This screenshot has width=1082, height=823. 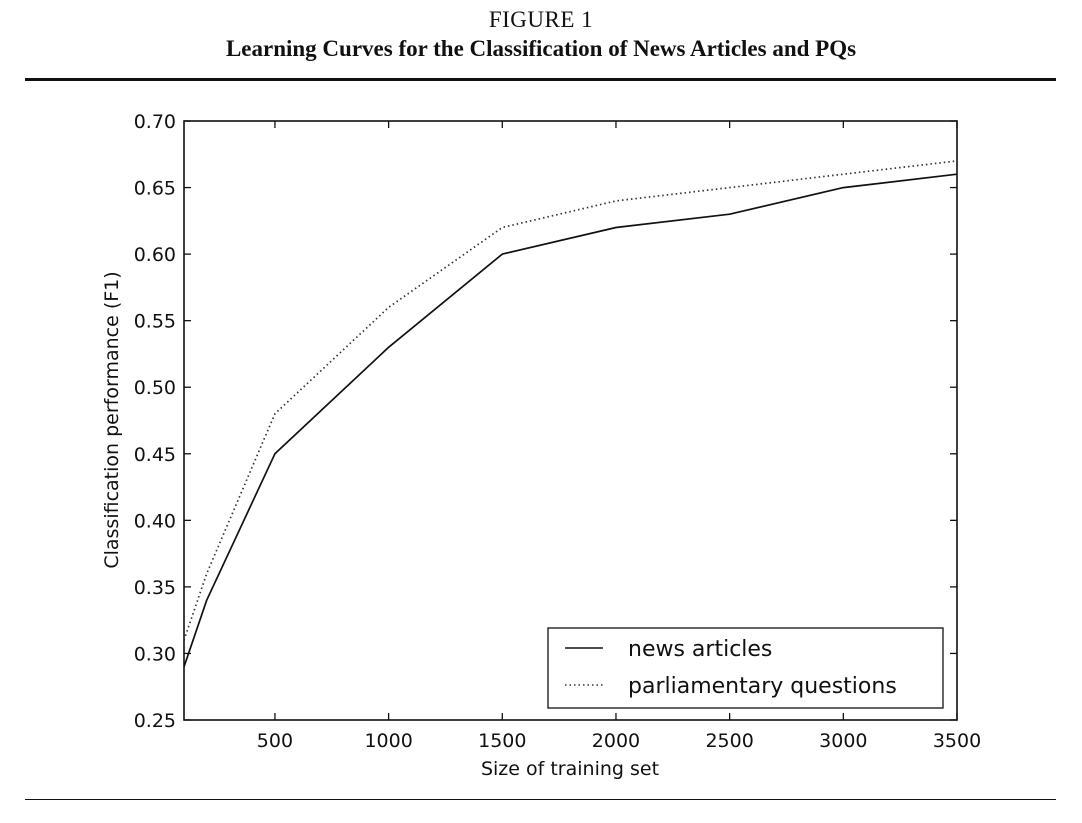 What do you see at coordinates (729, 741) in the screenshot?
I see `x-tick-label: 2500` at bounding box center [729, 741].